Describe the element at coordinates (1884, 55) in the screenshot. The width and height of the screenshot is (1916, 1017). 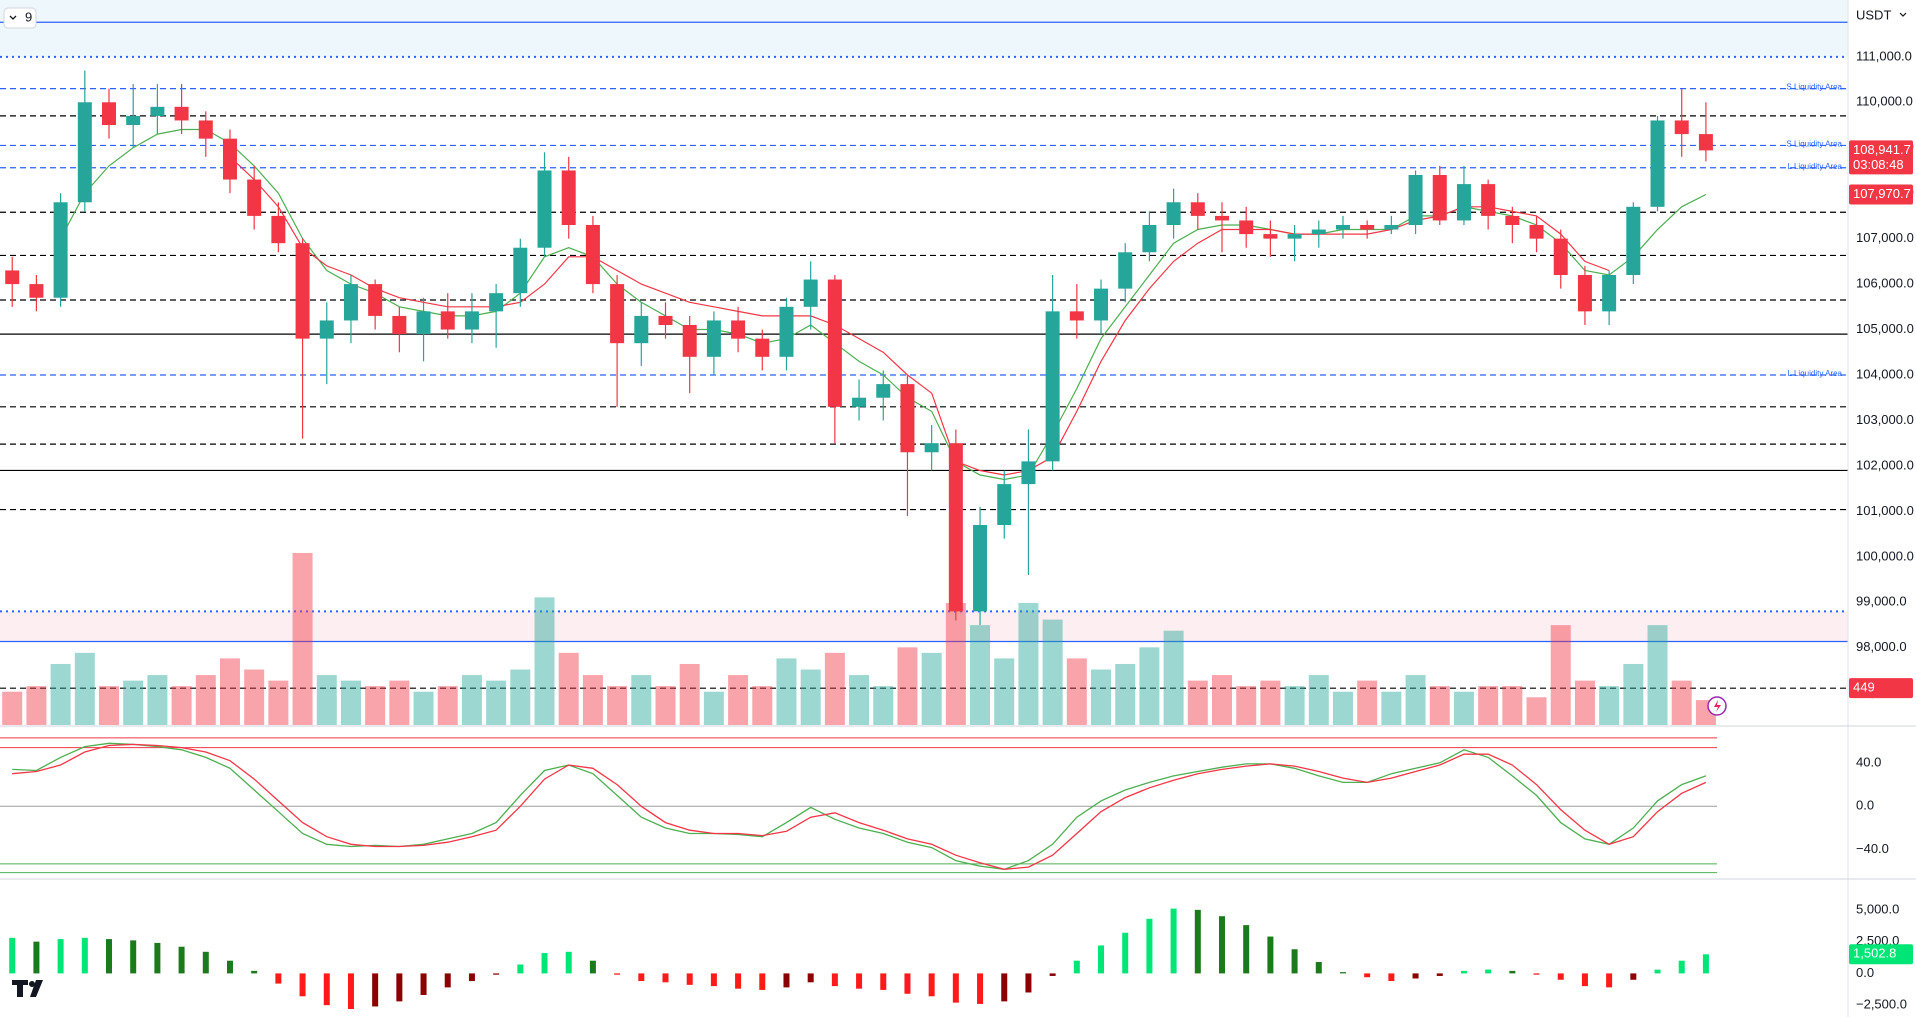
I see `y-tick-label: 111,000.0` at that location.